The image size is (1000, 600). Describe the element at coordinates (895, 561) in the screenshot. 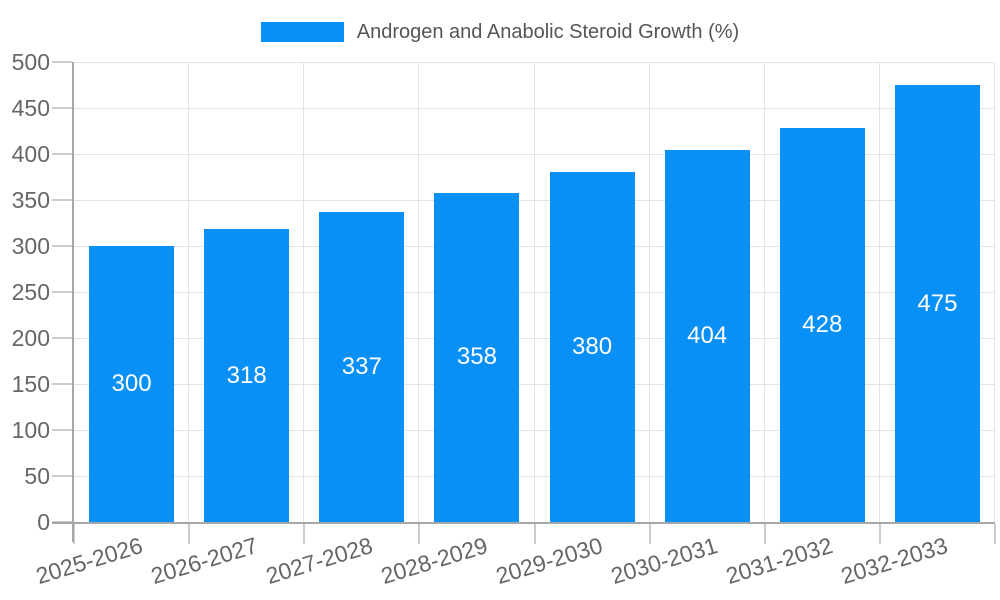

I see `x-axis-category-label: 2032-2033` at that location.